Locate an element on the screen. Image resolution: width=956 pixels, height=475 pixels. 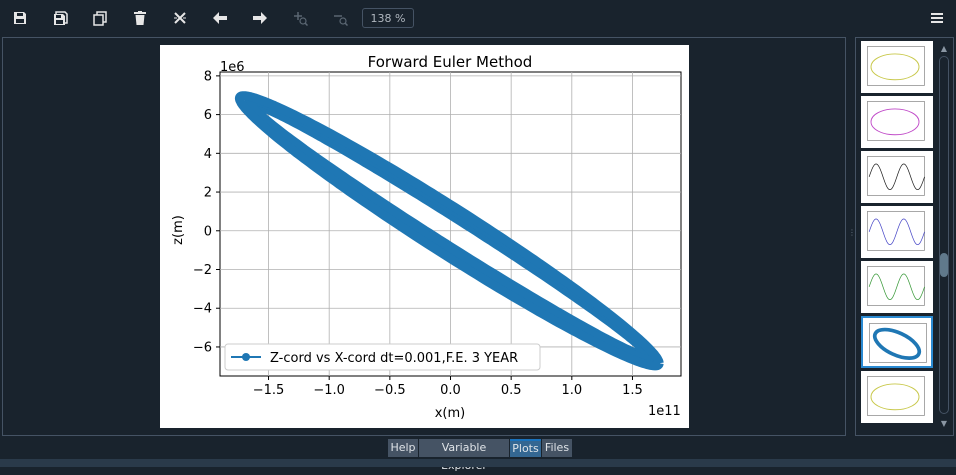
thumb-3-preview is located at coordinates (896, 176).